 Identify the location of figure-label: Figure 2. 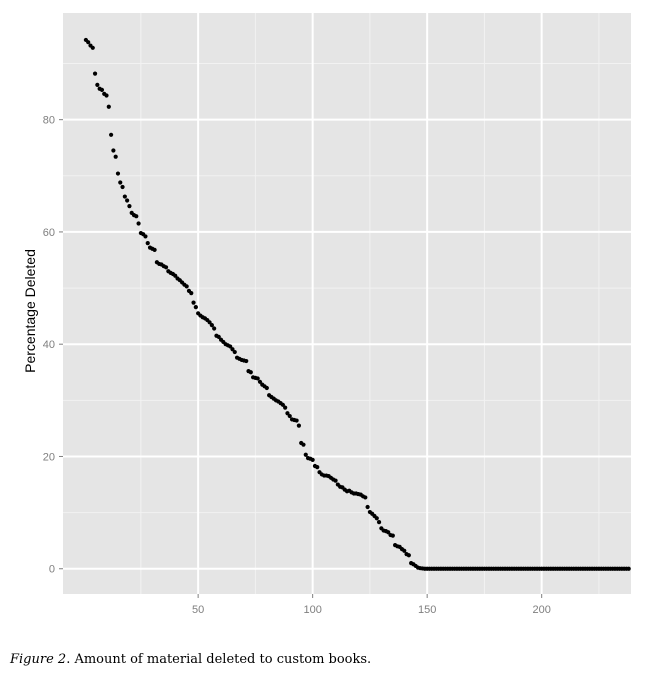
(38, 659).